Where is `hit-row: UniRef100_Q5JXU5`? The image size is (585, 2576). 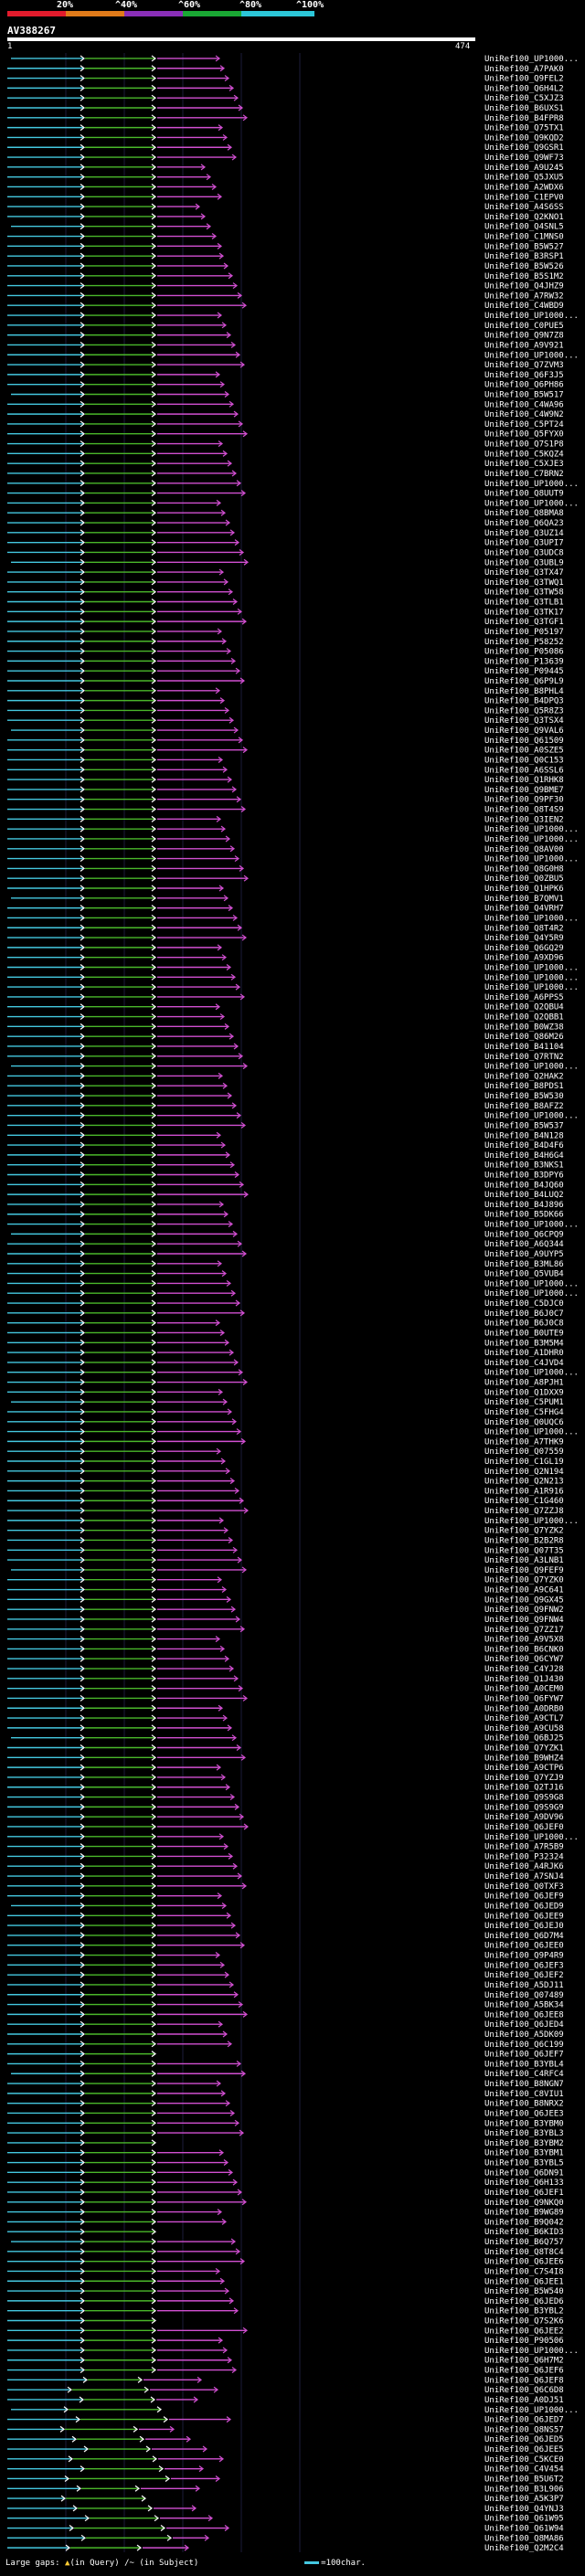 hit-row: UniRef100_Q5JXU5 is located at coordinates (285, 178).